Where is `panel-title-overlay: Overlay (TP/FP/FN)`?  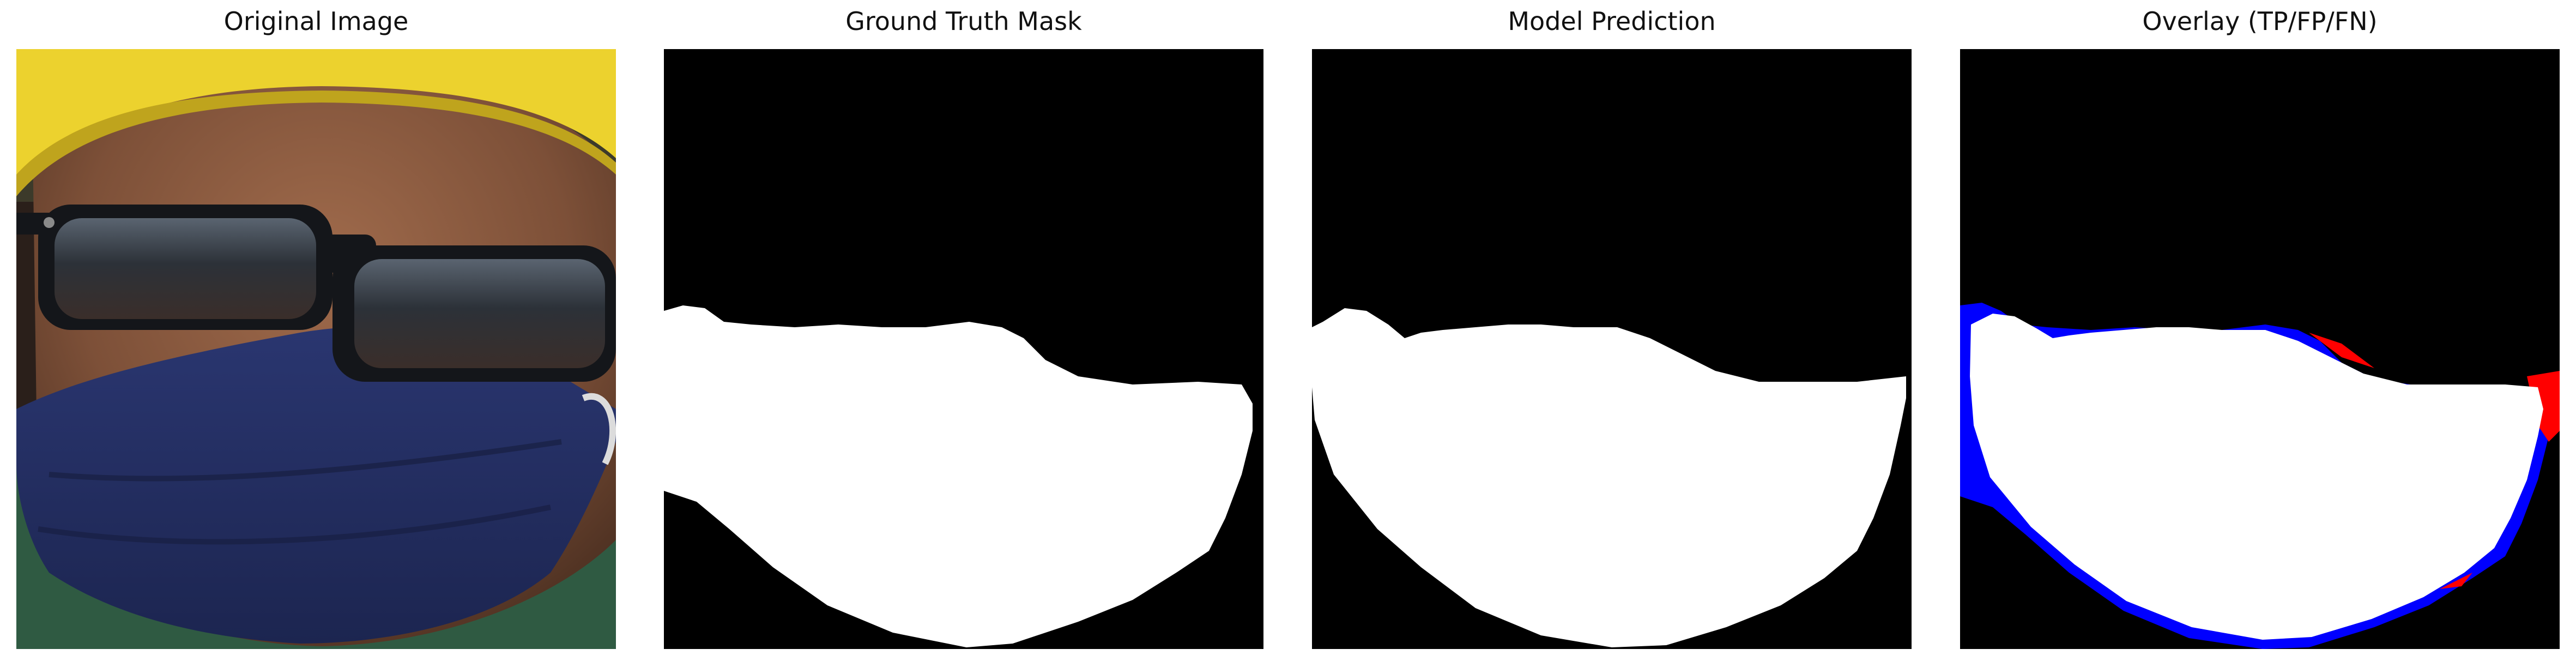 panel-title-overlay: Overlay (TP/FP/FN) is located at coordinates (2260, 21).